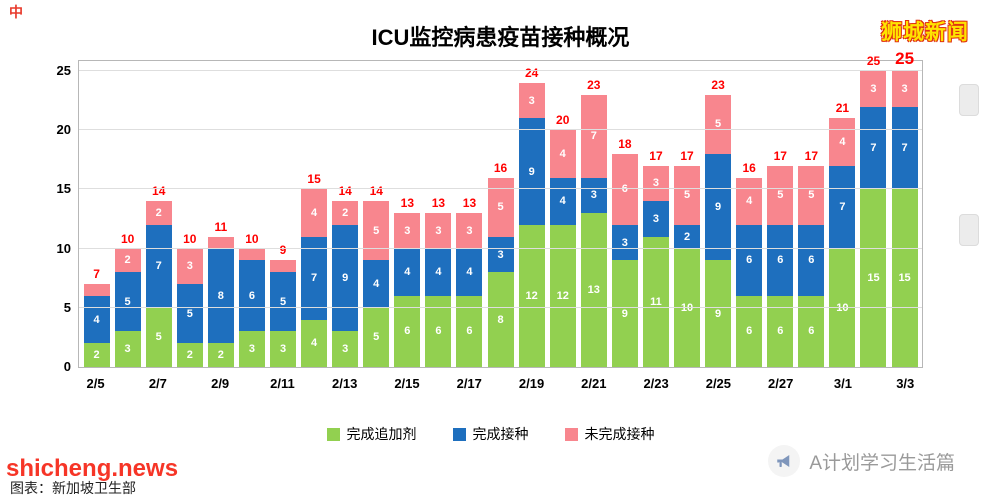 The height and width of the screenshot is (496, 981). I want to click on watermark-shicheng-news: shicheng.news, so click(92, 468).